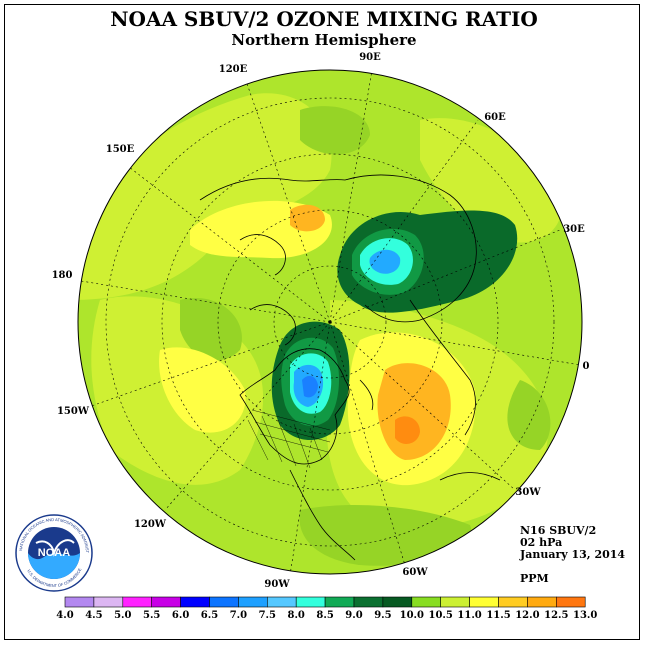  Describe the element at coordinates (324, 40) in the screenshot. I see `map-subtitle: Northern Hemisphere` at that location.